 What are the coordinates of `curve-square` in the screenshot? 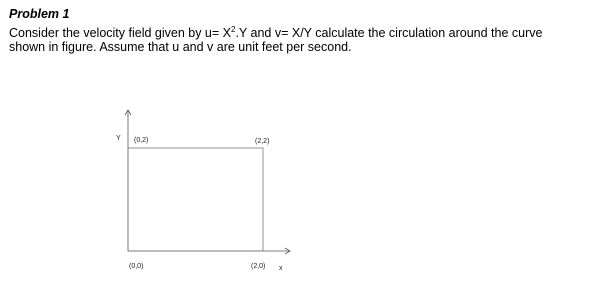 It's located at (195, 199).